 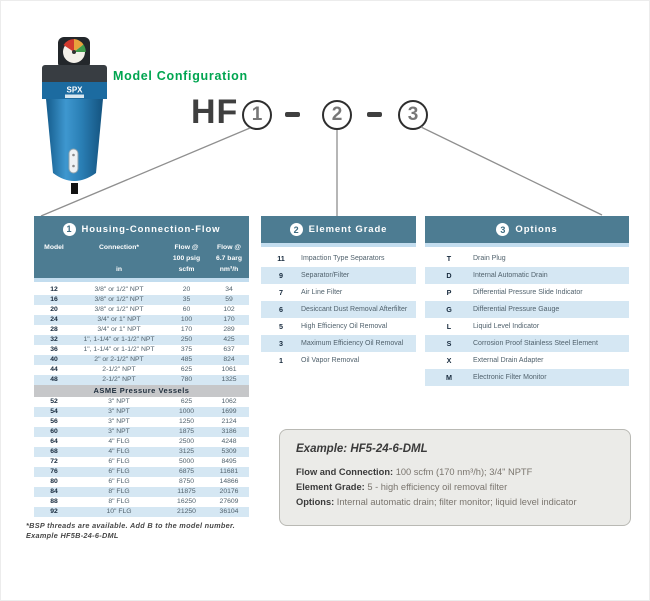 I want to click on label-cell: Differential Pressure Slide Indicator, so click(x=528, y=292).